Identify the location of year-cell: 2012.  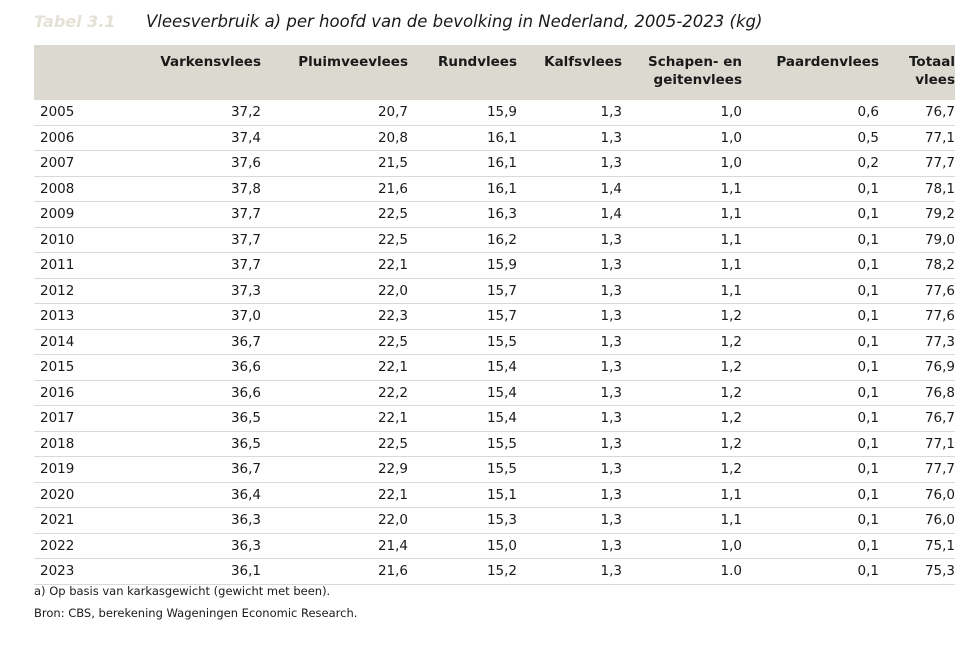
(66, 291).